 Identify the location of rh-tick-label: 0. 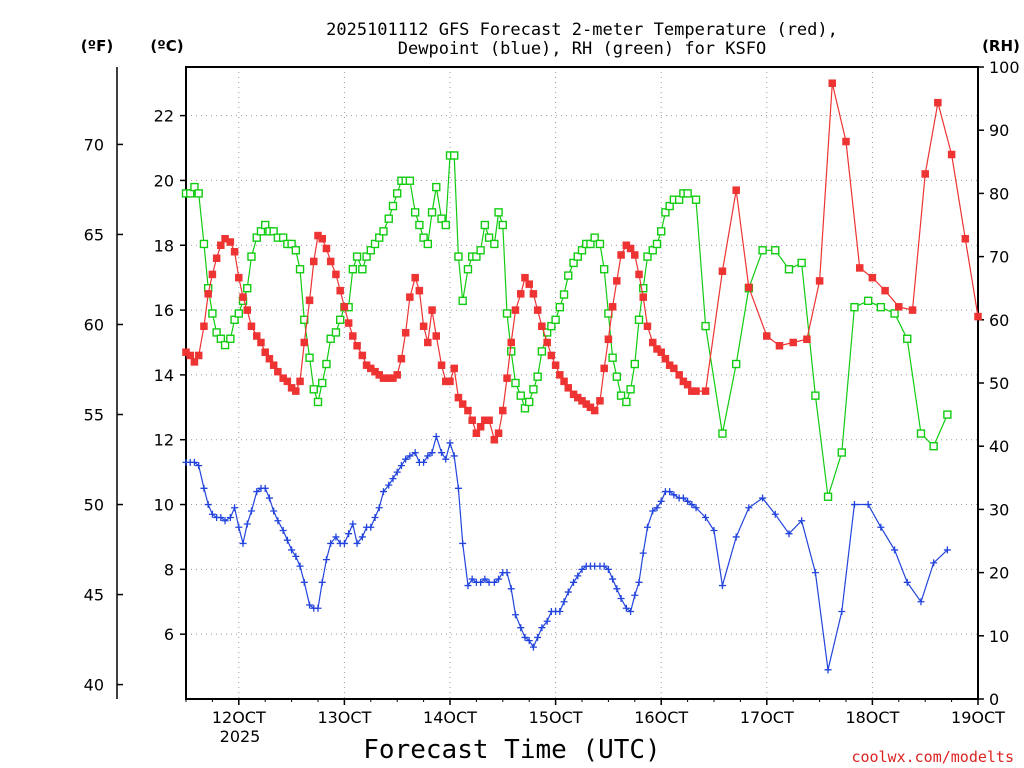
(994, 699).